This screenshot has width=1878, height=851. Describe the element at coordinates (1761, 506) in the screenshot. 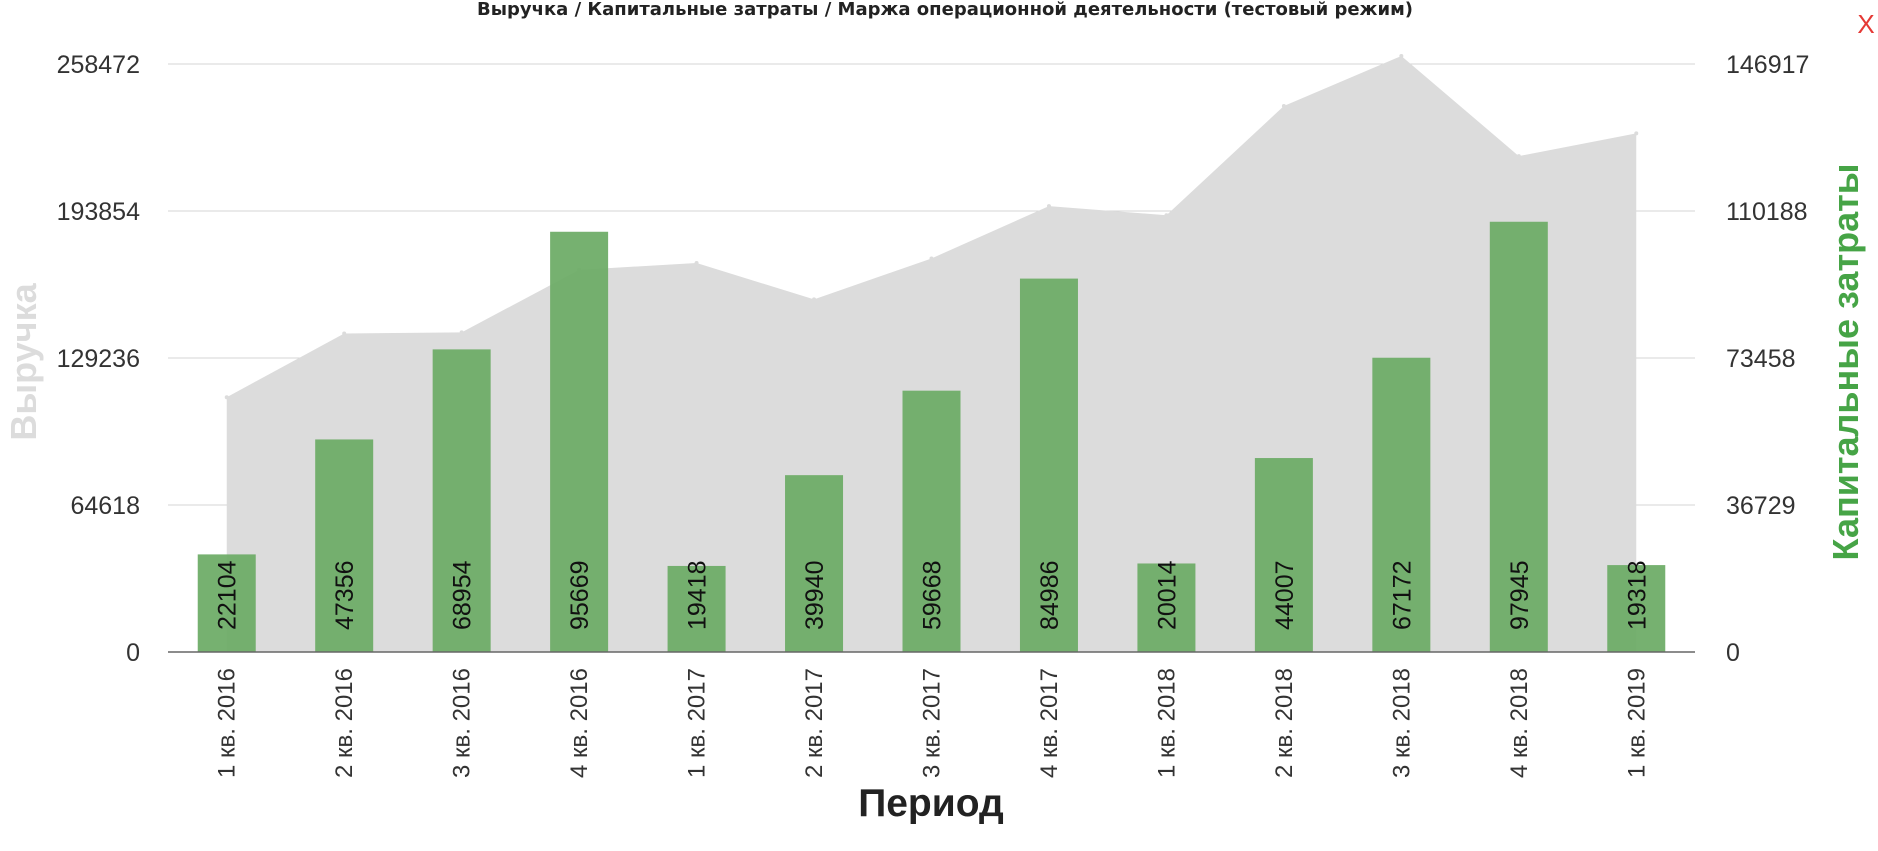

I see `y-right-tick-label: 36729` at that location.